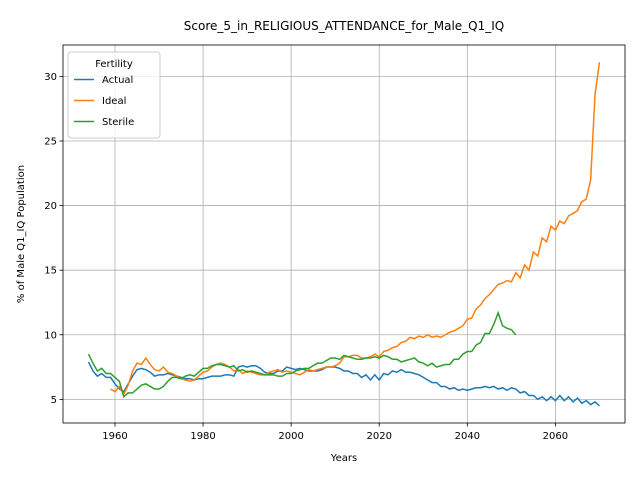 This screenshot has height=480, width=640. What do you see at coordinates (114, 436) in the screenshot?
I see `x-tick-label: 1960` at bounding box center [114, 436].